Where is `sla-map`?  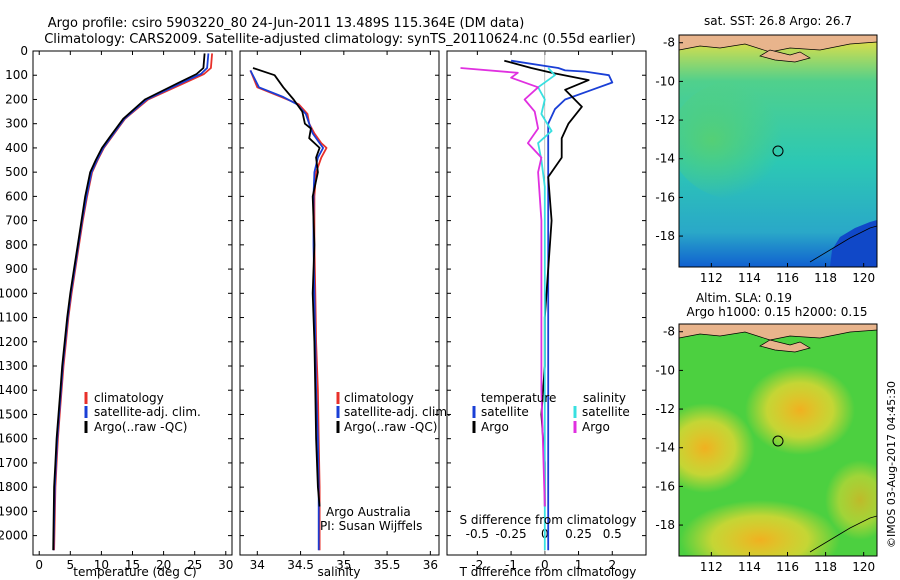
sla-map is located at coordinates (778, 440).